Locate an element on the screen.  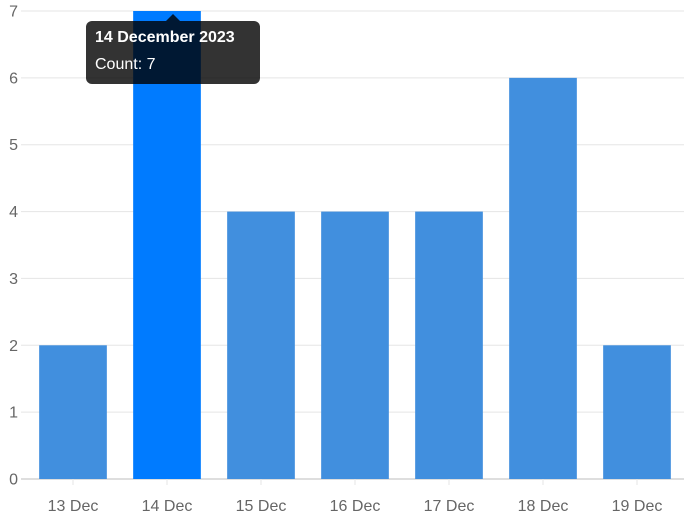
y-tick-label: 6 is located at coordinates (13, 78).